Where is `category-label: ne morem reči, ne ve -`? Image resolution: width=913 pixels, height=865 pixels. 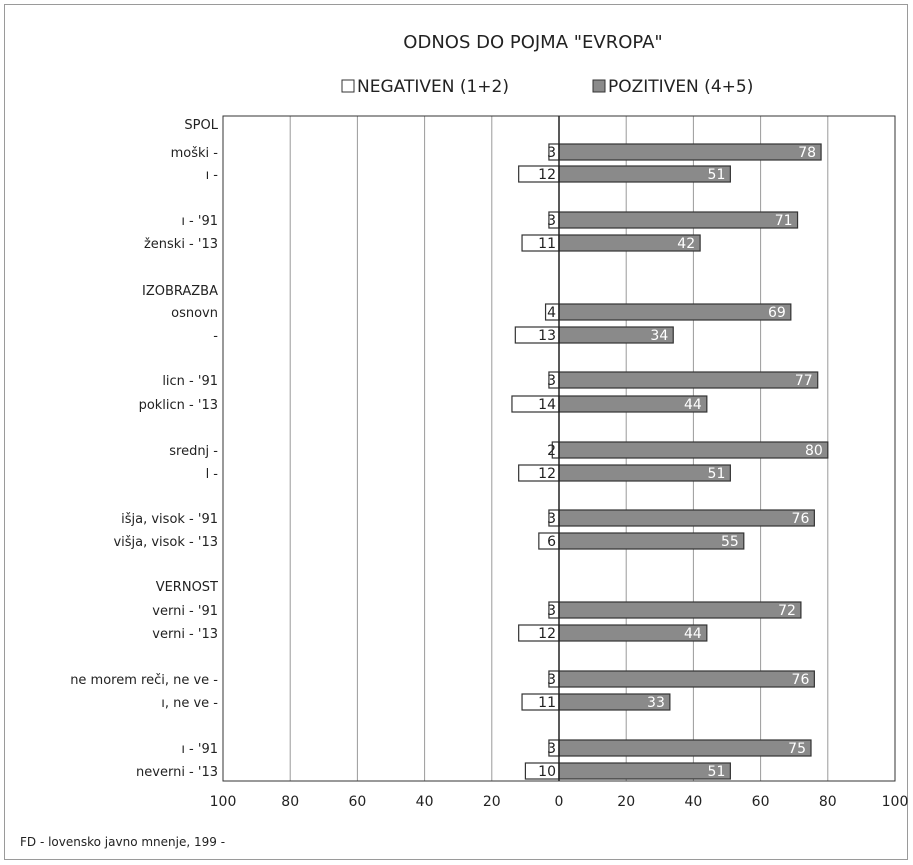
category-label: ne morem reči, ne ve - is located at coordinates (144, 680).